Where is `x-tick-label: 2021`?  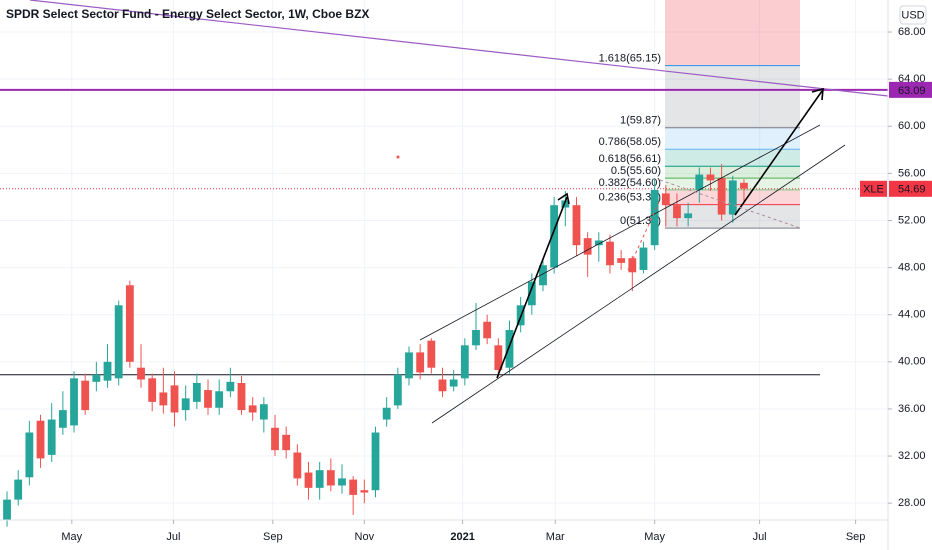 x-tick-label: 2021 is located at coordinates (462, 537).